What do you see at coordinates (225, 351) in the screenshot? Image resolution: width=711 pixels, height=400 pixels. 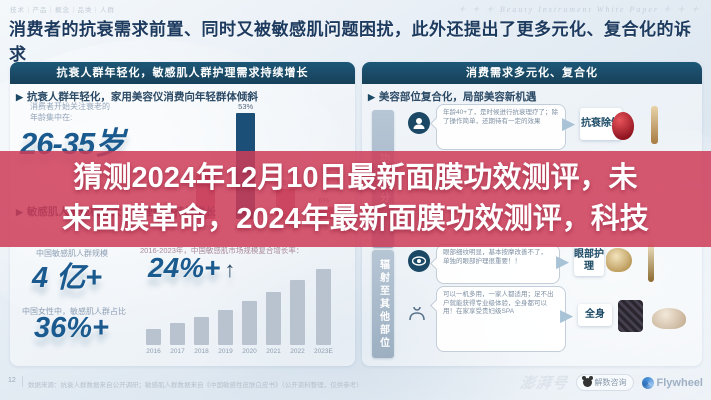 I see `bar-category-label: 2019` at bounding box center [225, 351].